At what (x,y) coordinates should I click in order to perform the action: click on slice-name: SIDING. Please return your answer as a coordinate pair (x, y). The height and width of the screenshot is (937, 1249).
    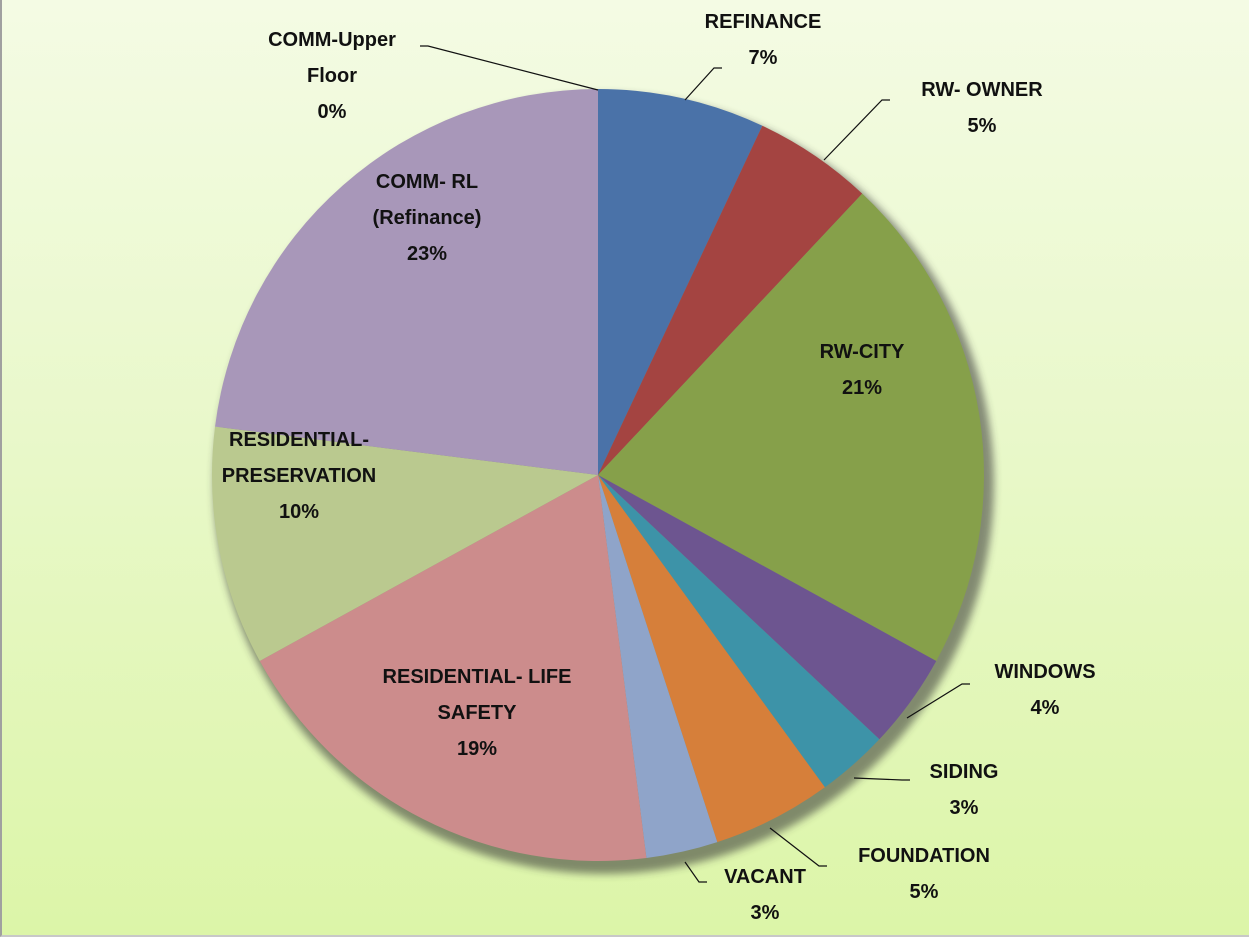
    Looking at the image, I should click on (964, 772).